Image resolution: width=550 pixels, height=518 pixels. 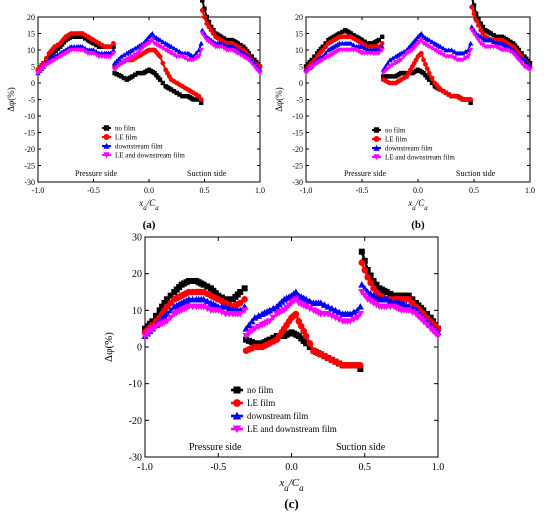 I want to click on y-tick-label: 15, so click(x=299, y=33).